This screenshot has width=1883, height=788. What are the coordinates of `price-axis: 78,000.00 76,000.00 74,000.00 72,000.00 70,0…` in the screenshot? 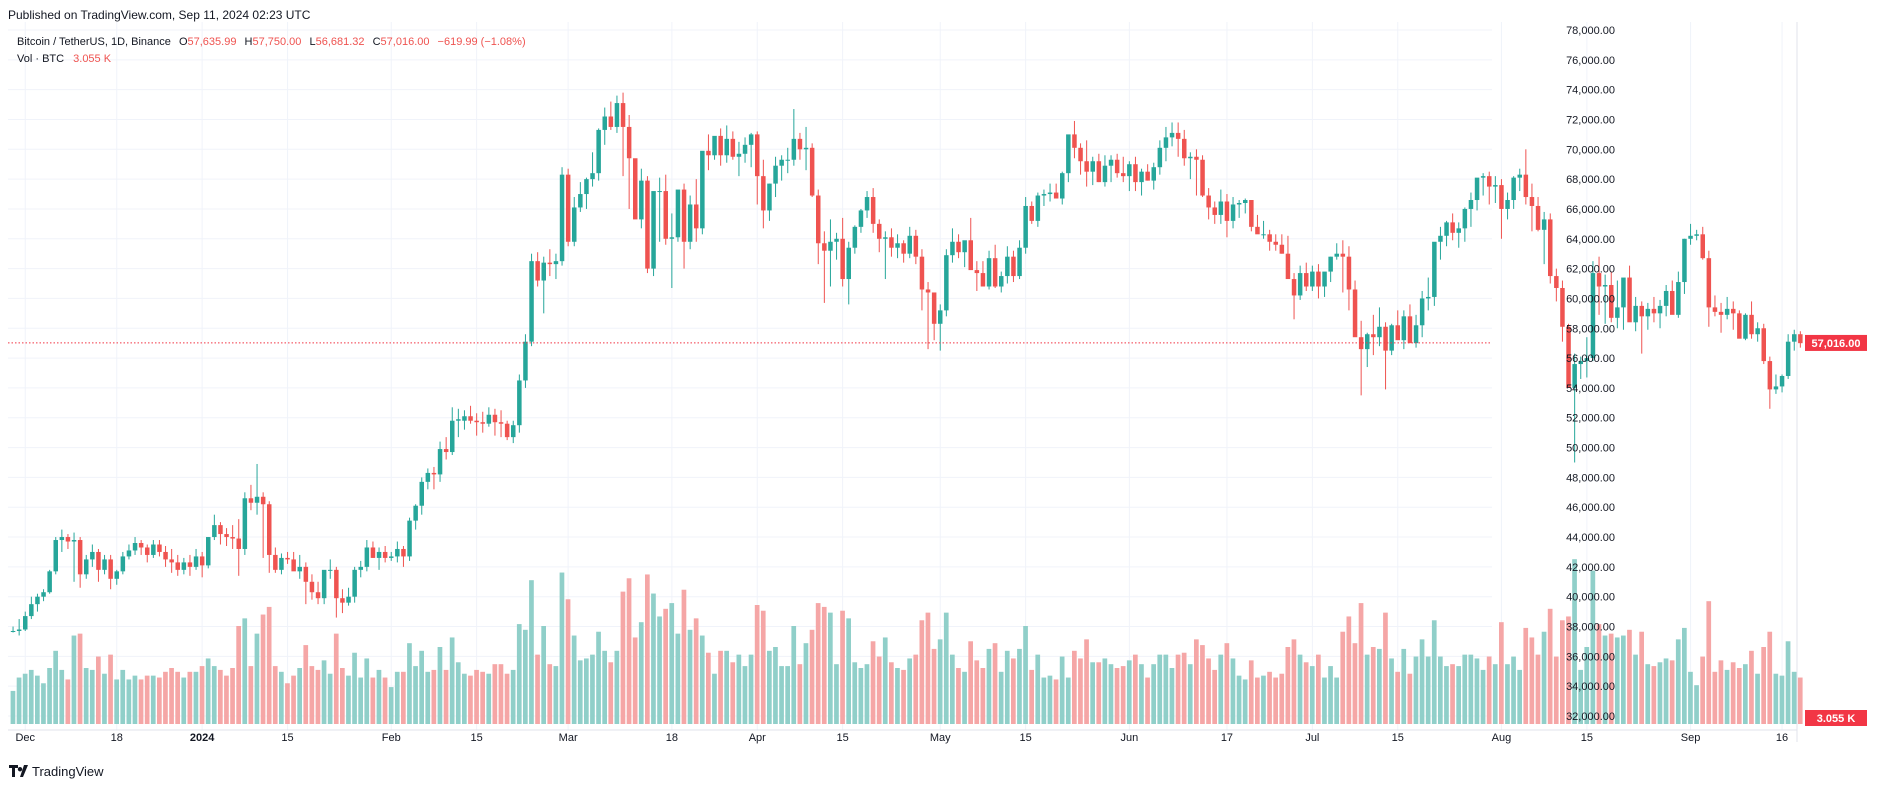 It's located at (1682, 382).